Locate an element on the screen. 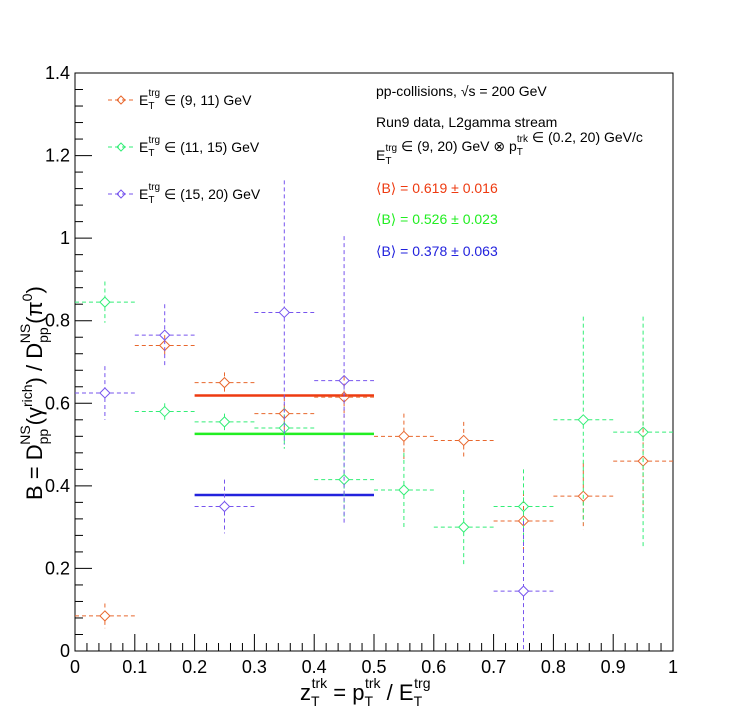 The image size is (748, 724). x-axis-title: zTtrk = pTtrk / ETtrg is located at coordinates (365, 692).